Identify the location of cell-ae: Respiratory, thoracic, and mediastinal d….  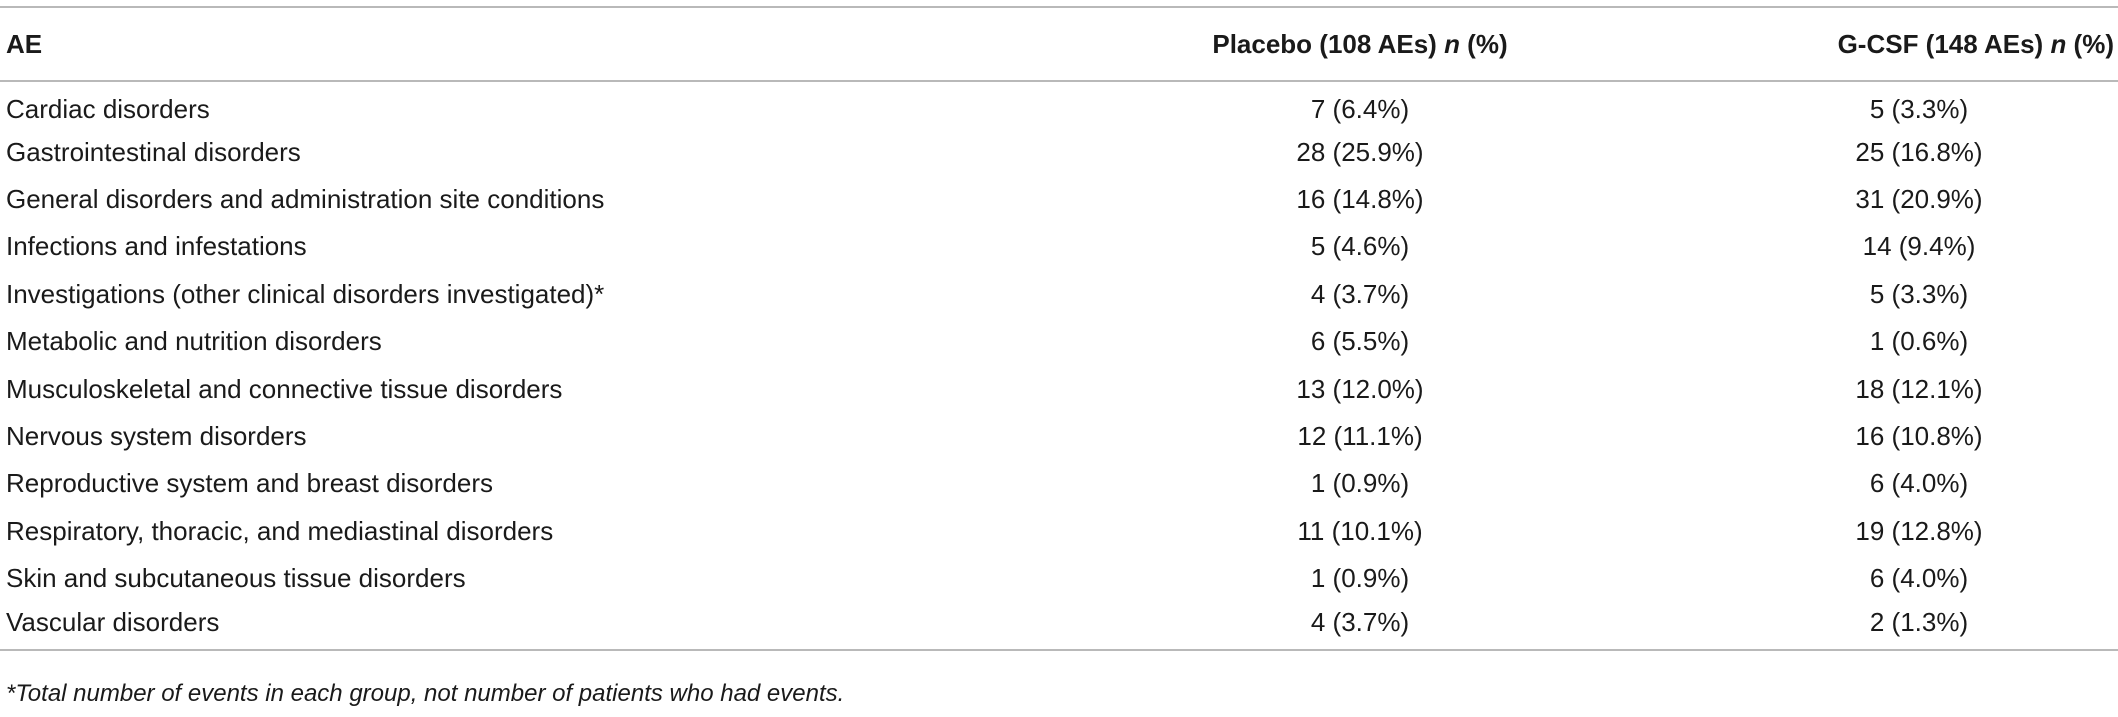
(280, 530).